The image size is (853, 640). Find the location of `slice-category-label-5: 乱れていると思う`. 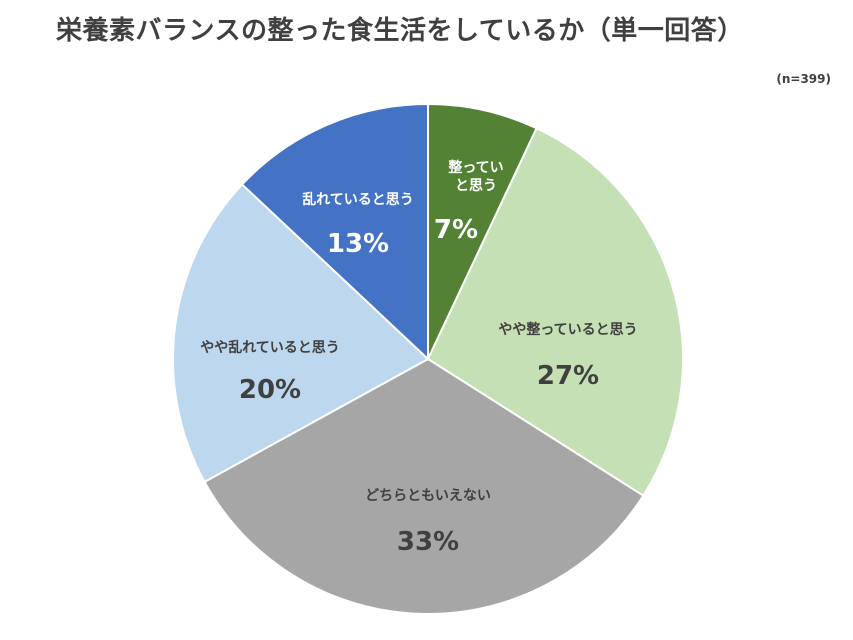

slice-category-label-5: 乱れていると思う is located at coordinates (358, 199).